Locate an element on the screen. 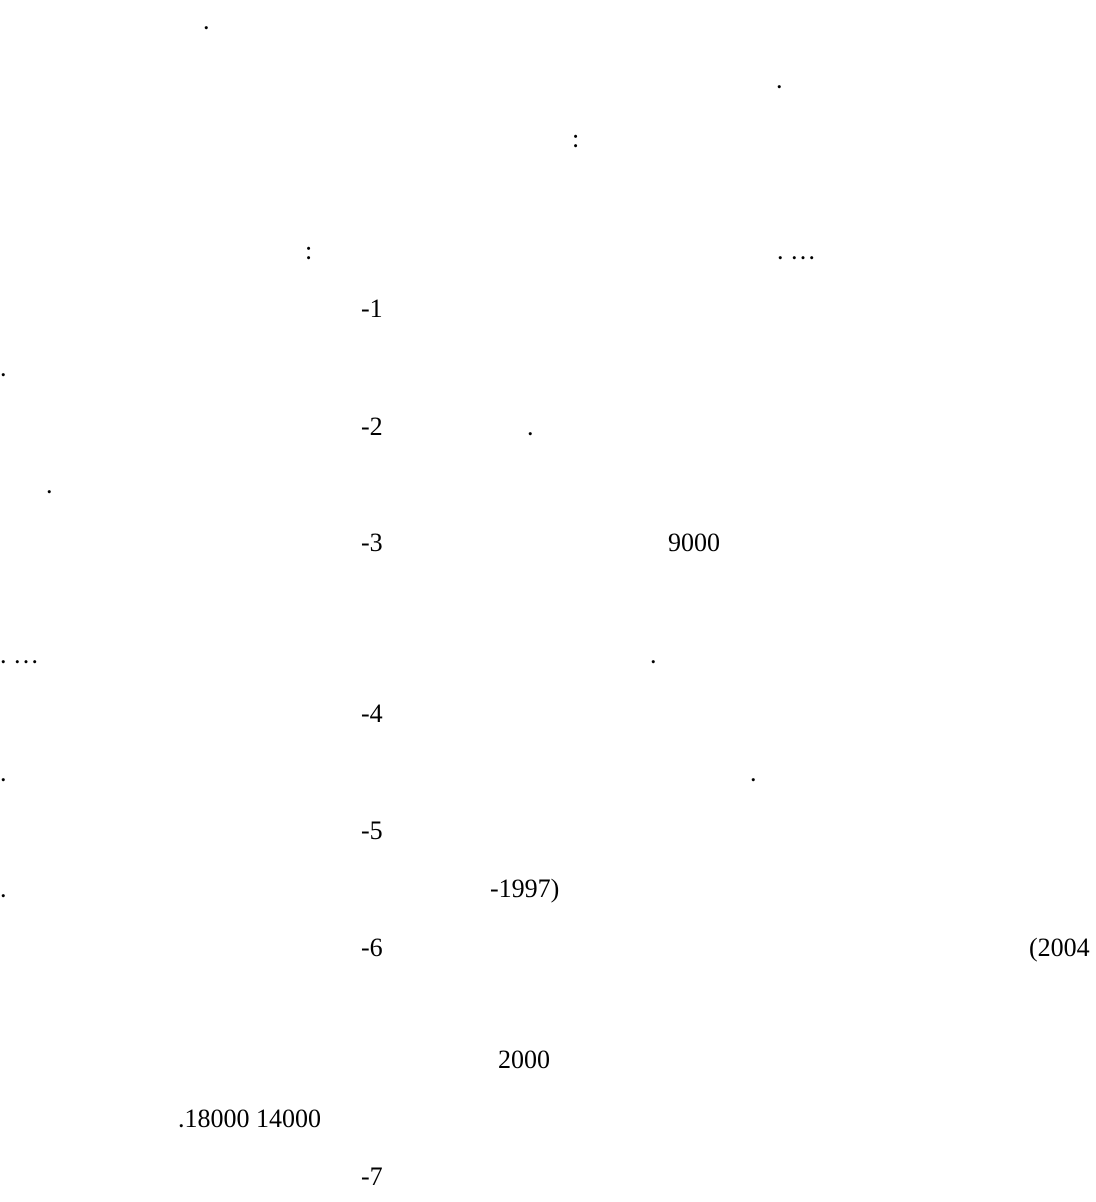 The width and height of the screenshot is (1096, 1202). text-fragment: -5 is located at coordinates (372, 830).